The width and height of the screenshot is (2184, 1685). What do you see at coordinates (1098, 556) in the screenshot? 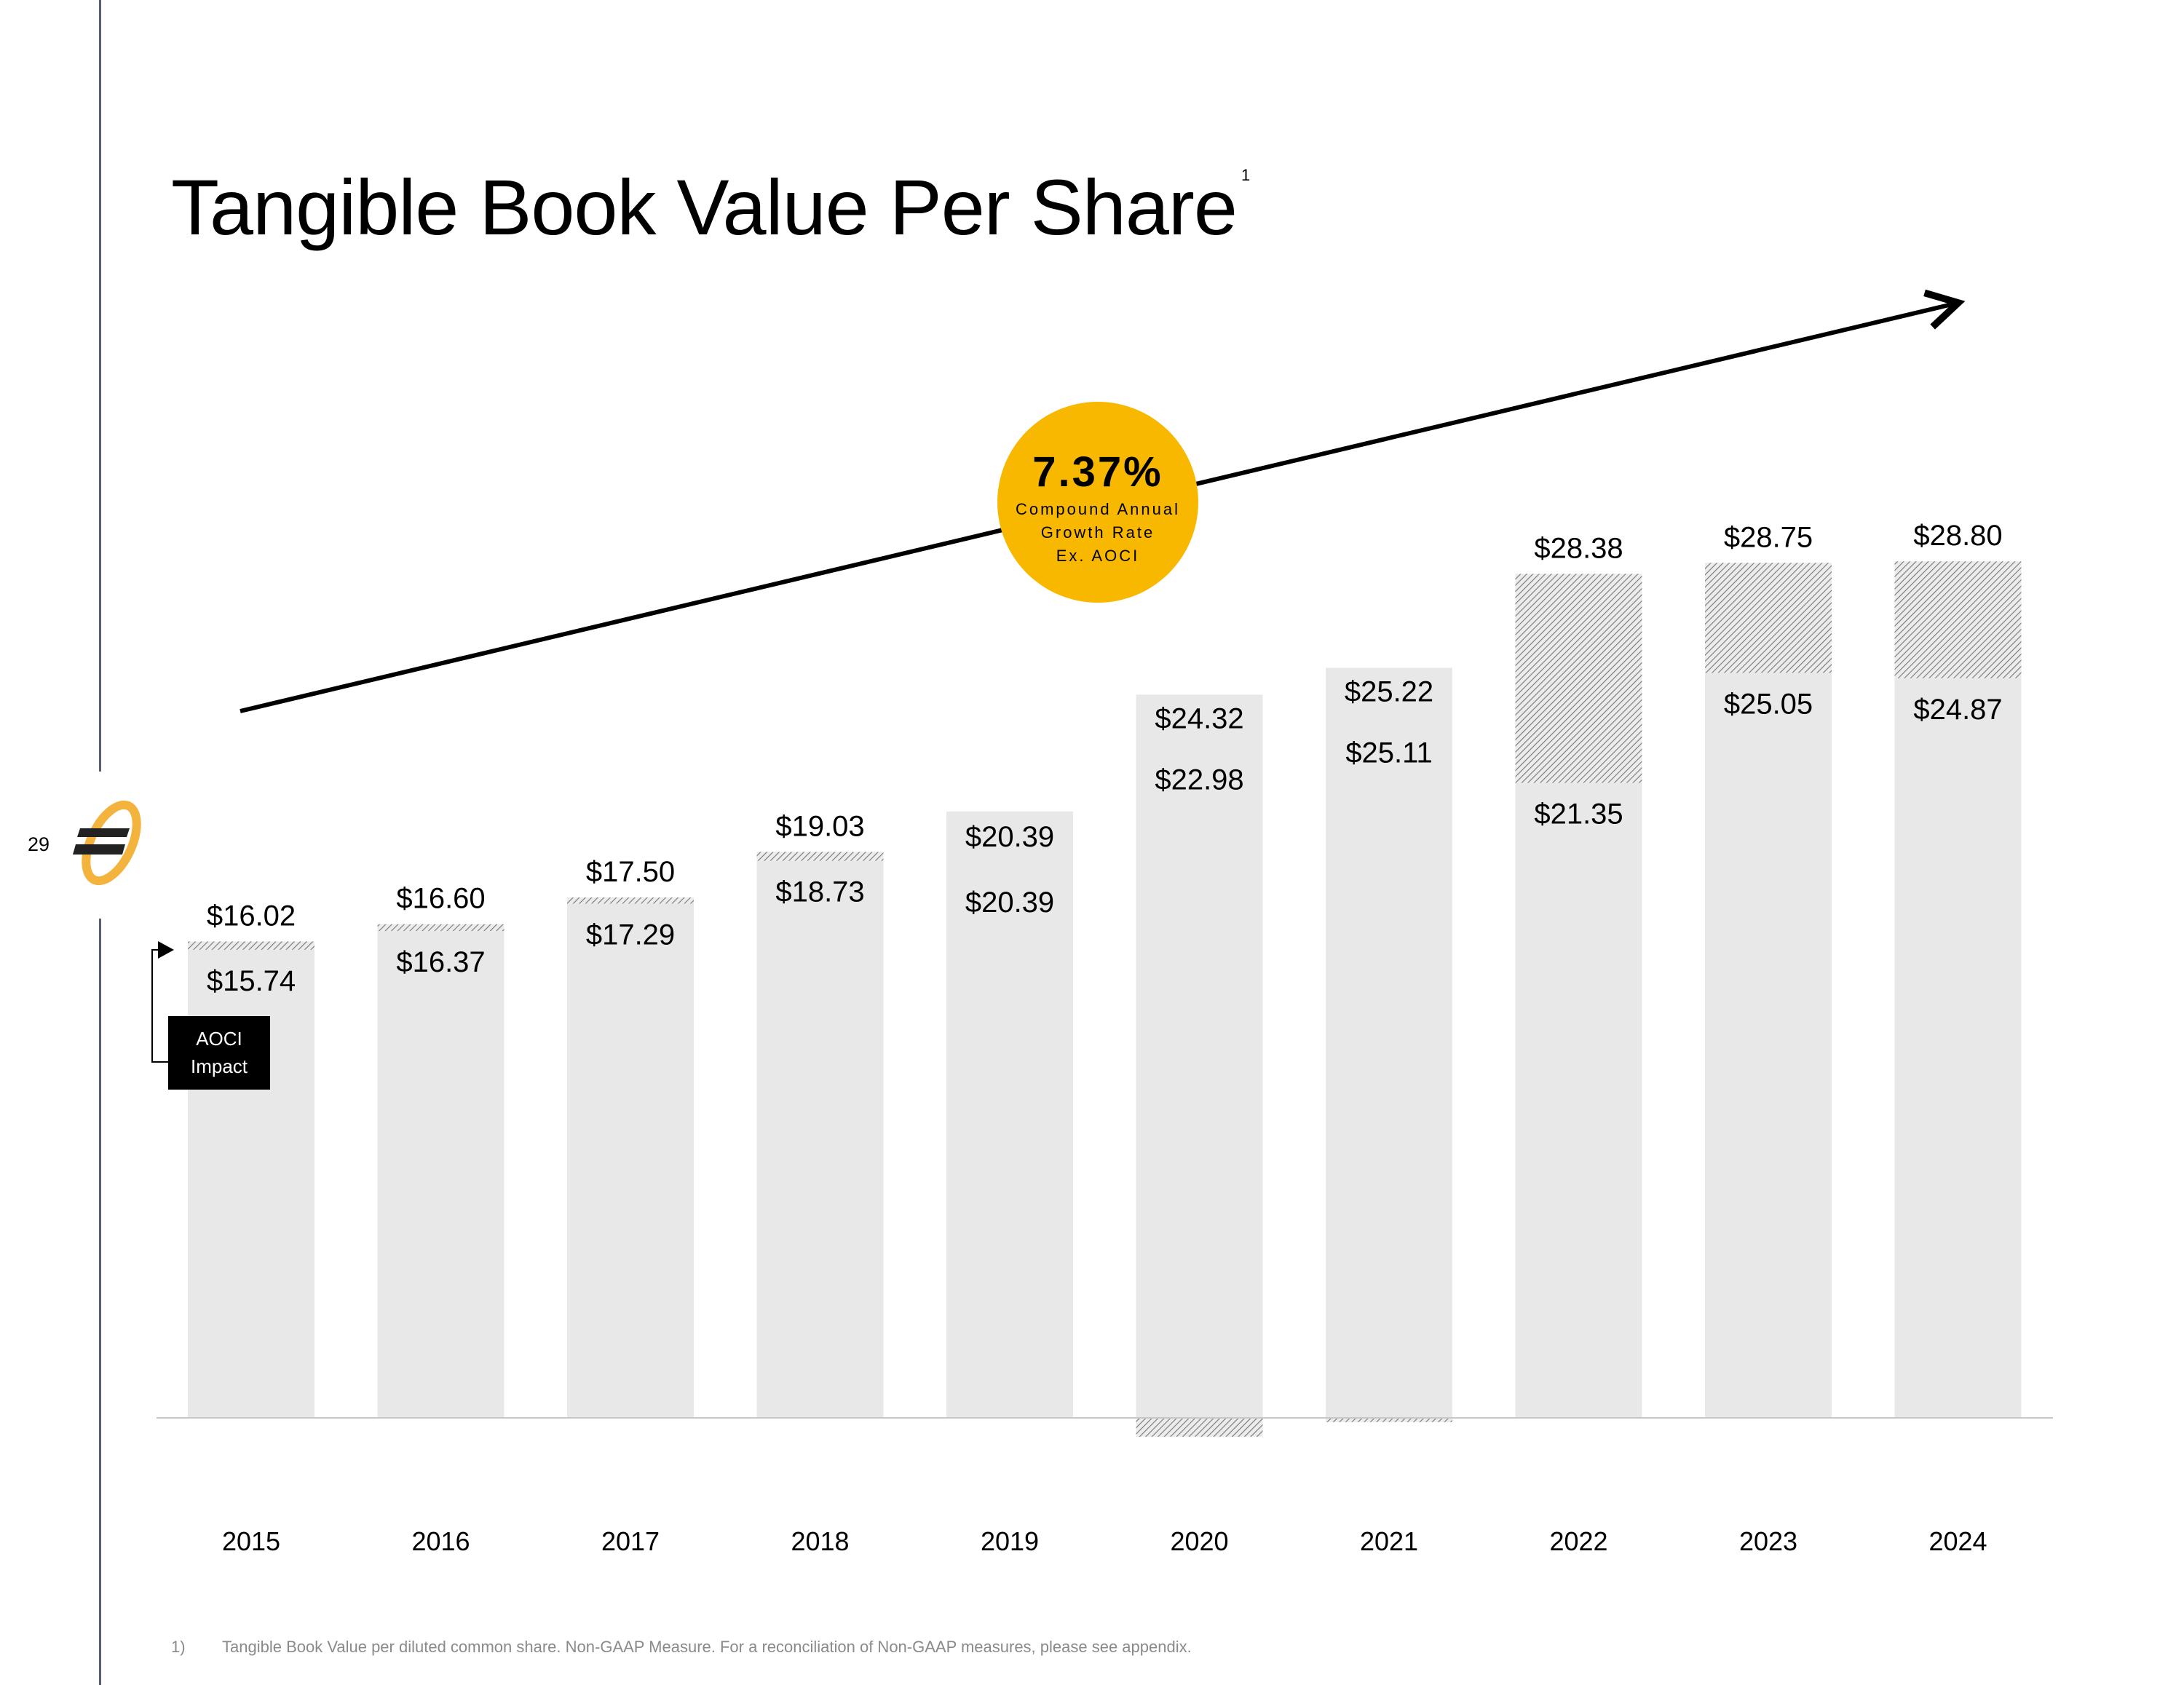
I see `cagr-label-line3: Ex. AOCI` at bounding box center [1098, 556].